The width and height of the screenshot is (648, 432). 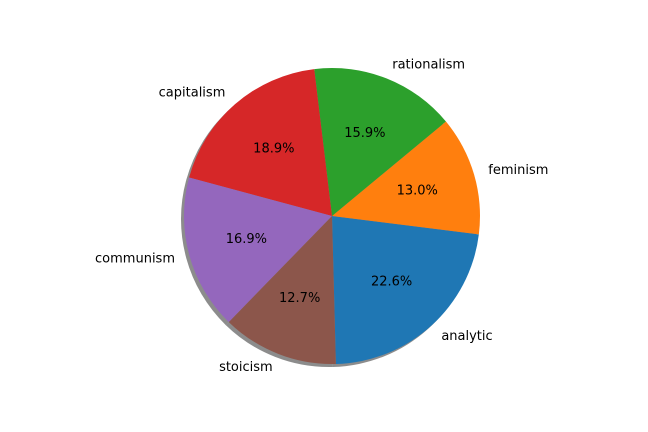 What do you see at coordinates (246, 367) in the screenshot?
I see `slice-label-stoicism: stoicism` at bounding box center [246, 367].